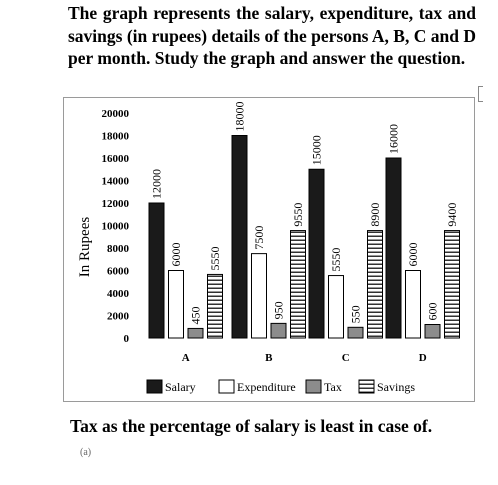 The height and width of the screenshot is (485, 498). Describe the element at coordinates (118, 317) in the screenshot. I see `y-tick-label: 2000` at that location.